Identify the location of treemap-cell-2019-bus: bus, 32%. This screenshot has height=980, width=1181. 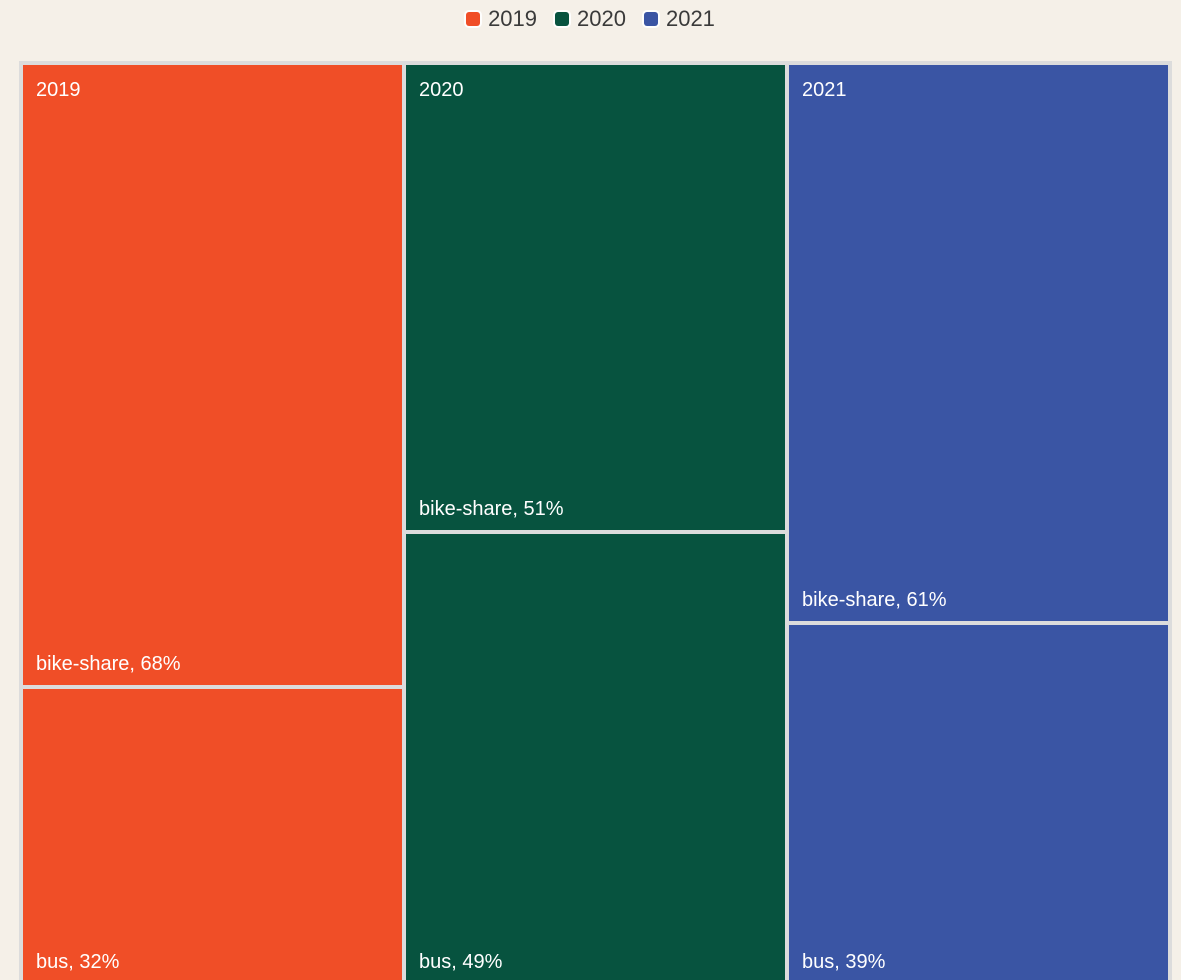
(212, 834).